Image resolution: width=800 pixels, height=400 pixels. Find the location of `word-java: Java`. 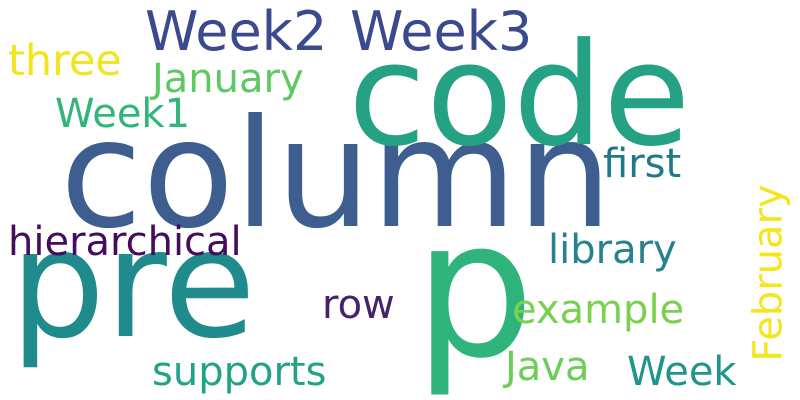

word-java: Java is located at coordinates (547, 367).